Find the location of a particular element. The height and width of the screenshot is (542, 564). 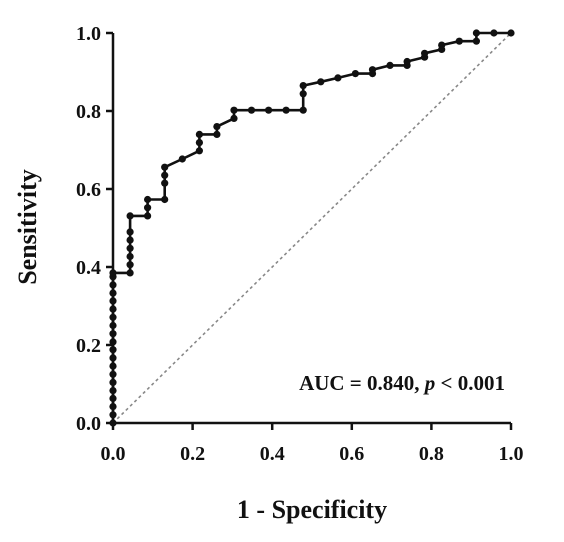

x-tick-label: 1.0 is located at coordinates (511, 454).